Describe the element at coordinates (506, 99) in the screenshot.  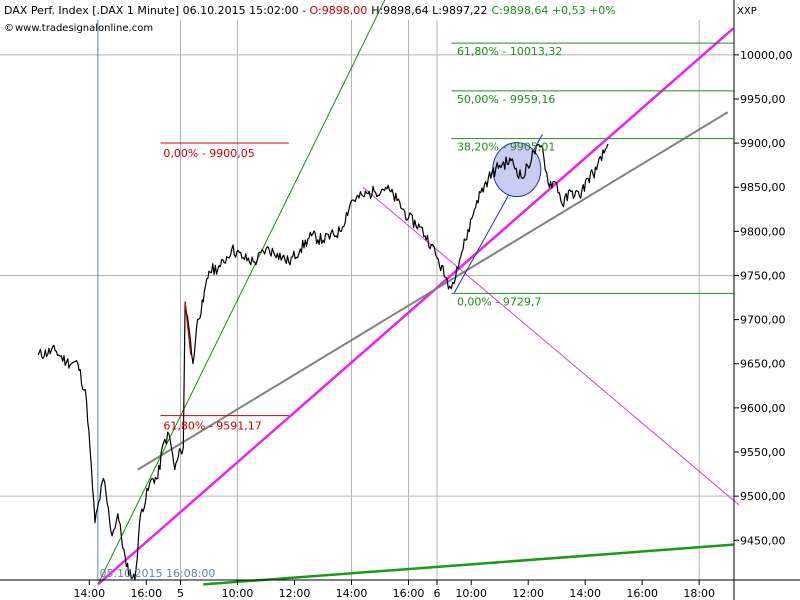
I see `fib-level-label: 50,00% - 9959,16` at that location.